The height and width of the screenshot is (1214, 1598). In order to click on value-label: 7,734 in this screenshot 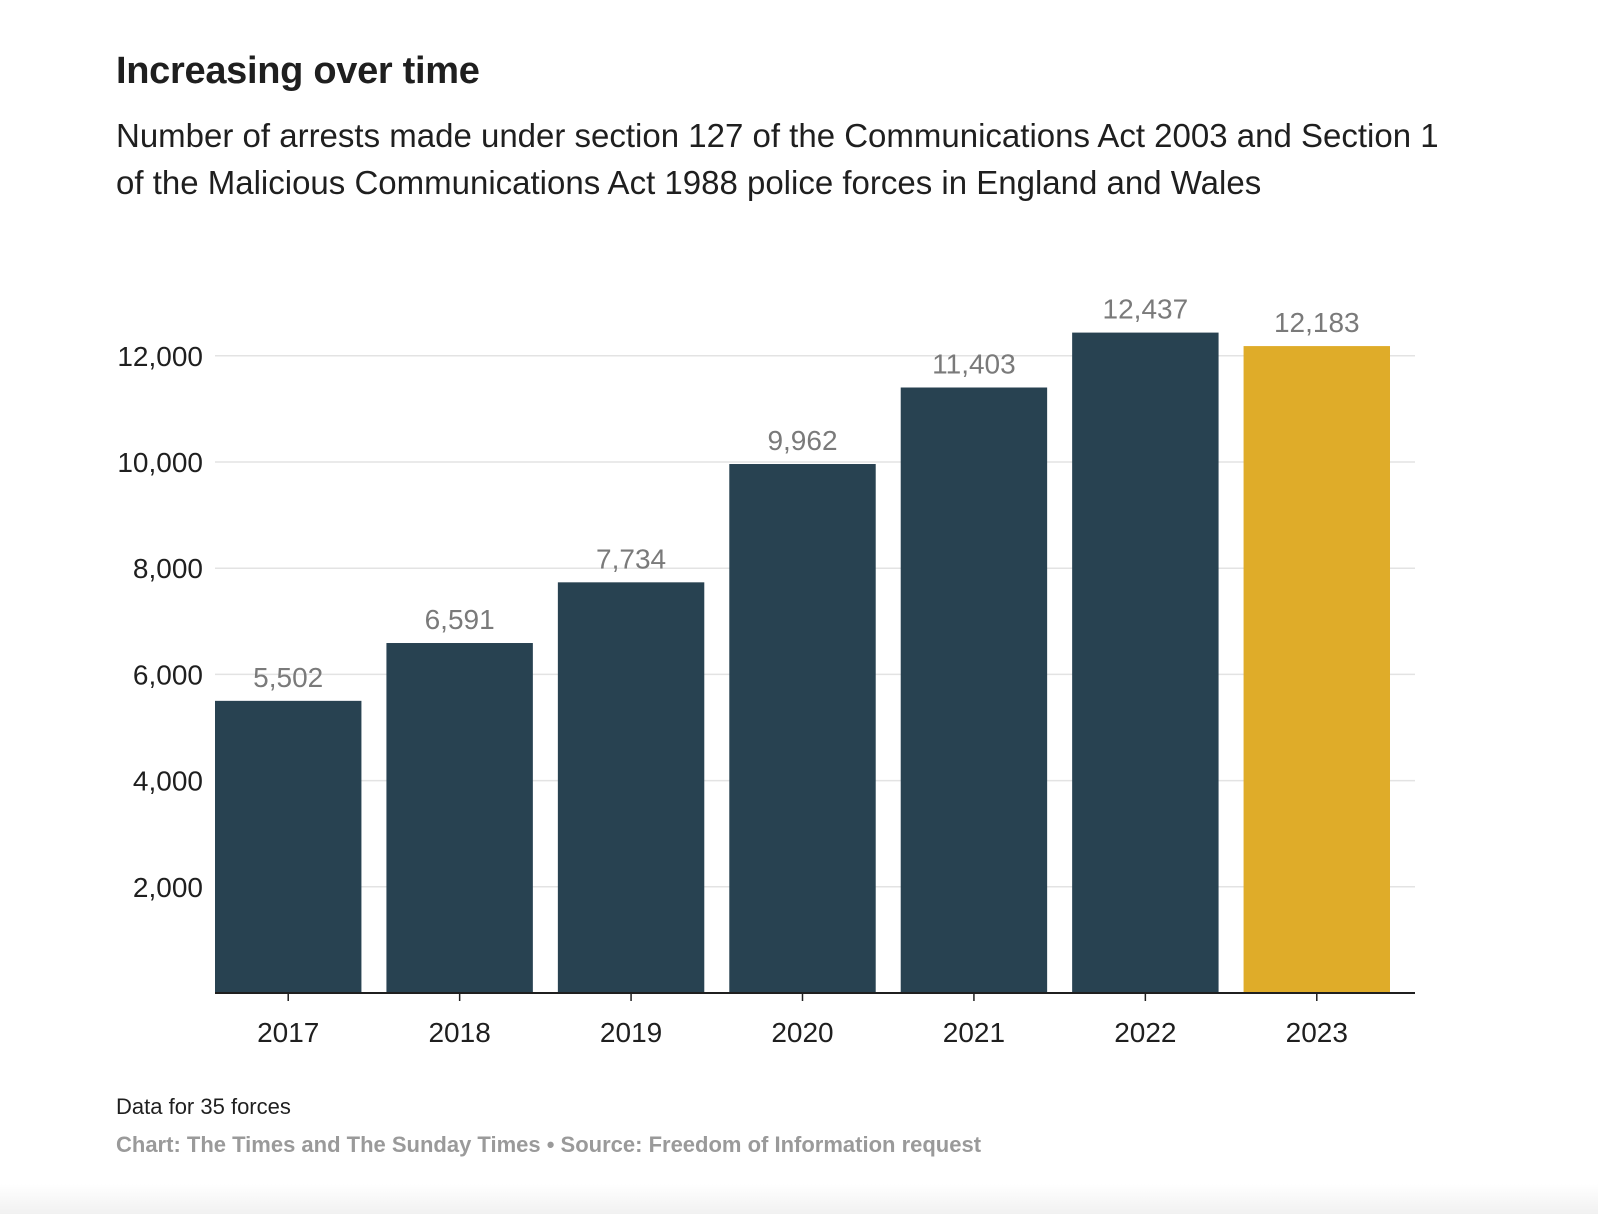, I will do `click(631, 558)`.